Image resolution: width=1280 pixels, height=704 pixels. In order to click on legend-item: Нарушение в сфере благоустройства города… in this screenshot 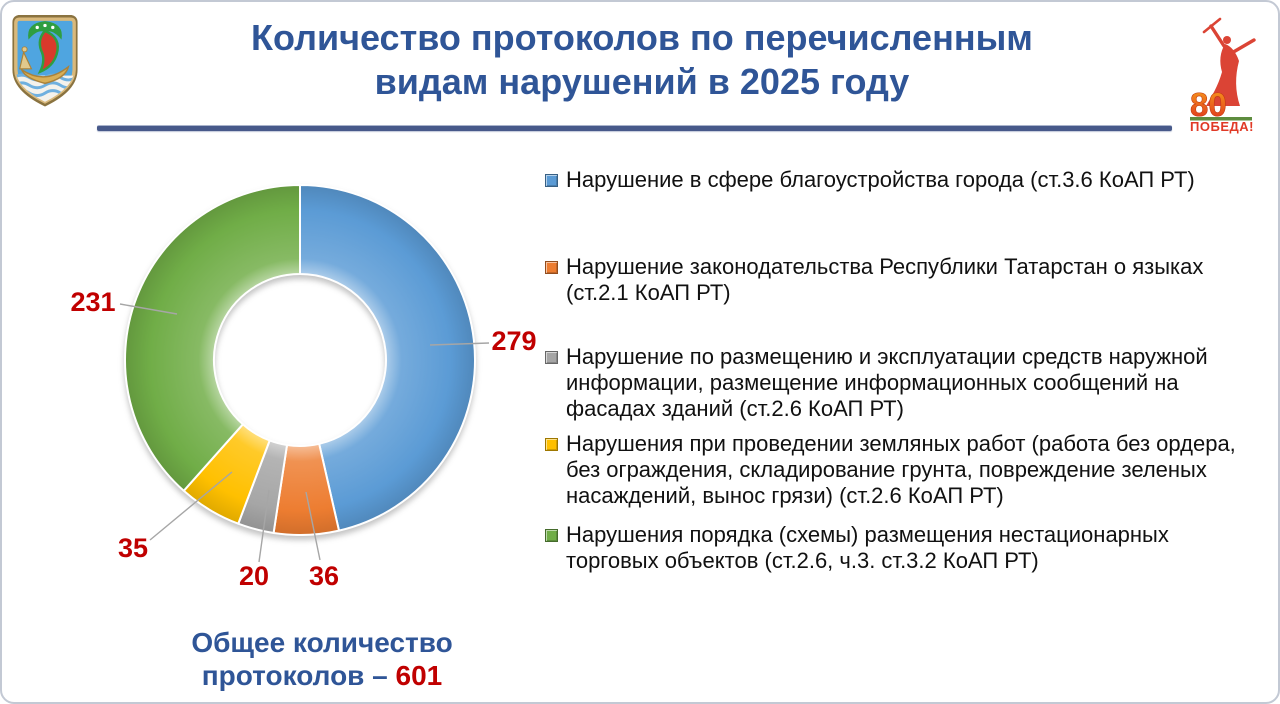, I will do `click(892, 180)`.